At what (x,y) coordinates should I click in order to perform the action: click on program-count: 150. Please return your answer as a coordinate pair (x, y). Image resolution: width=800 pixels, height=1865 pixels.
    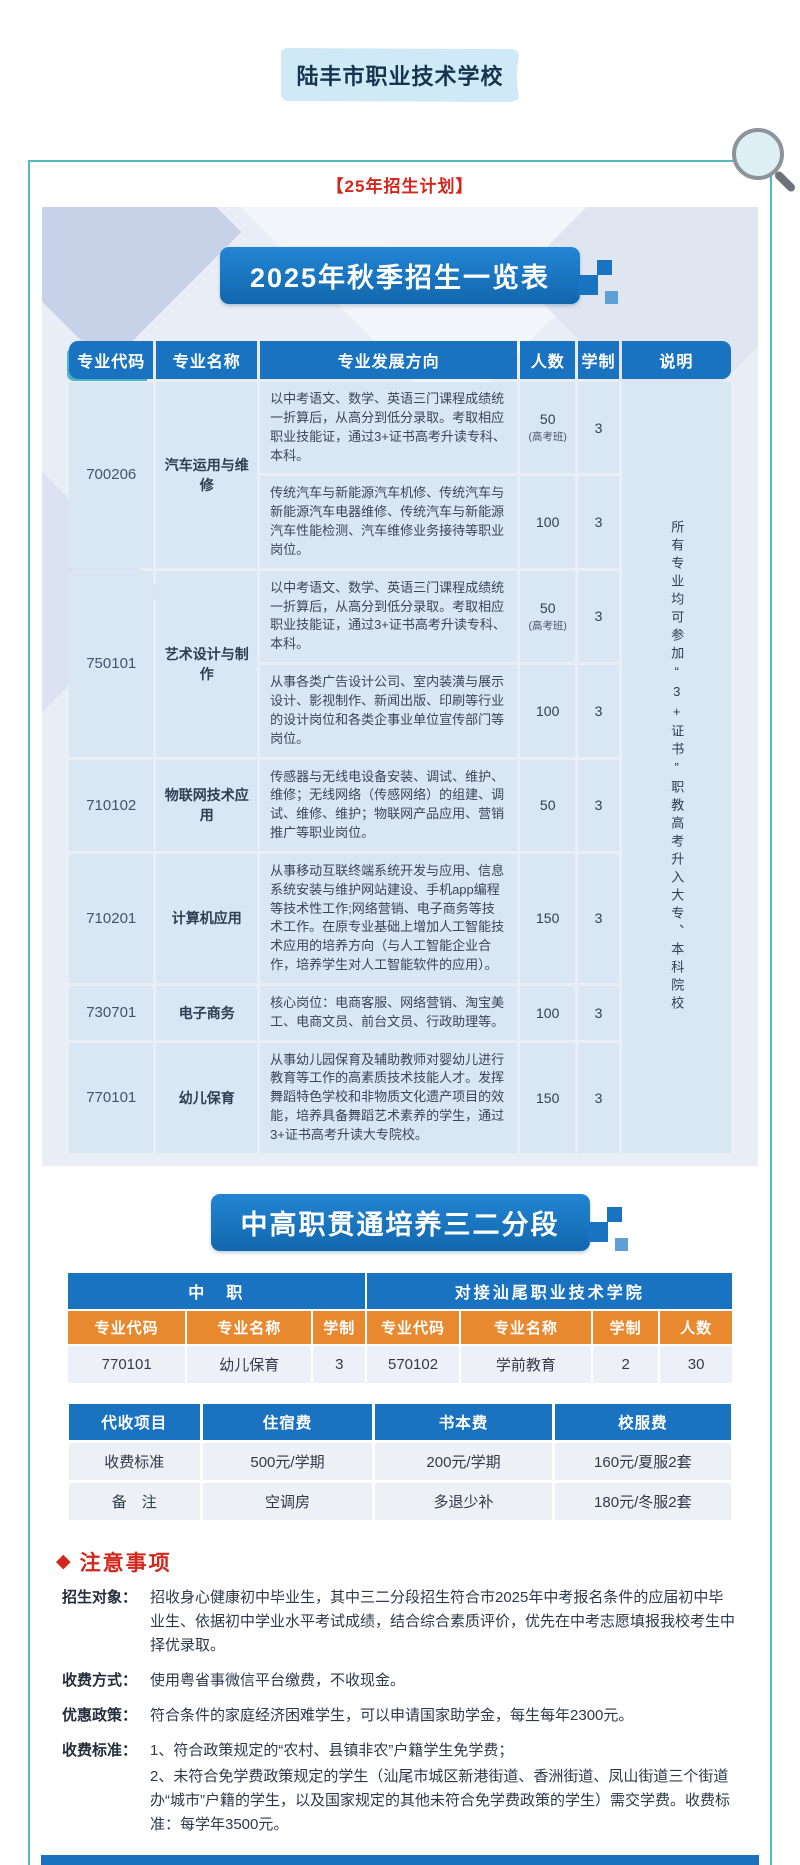
    Looking at the image, I should click on (548, 1097).